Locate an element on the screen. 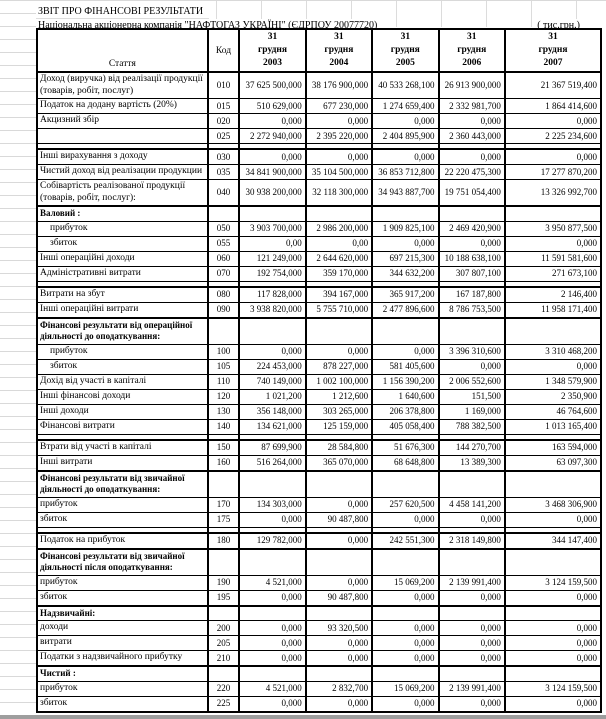  table-row: збиток 225 0,000 0,000 0,000 0,000 0,000 is located at coordinates (319, 703).